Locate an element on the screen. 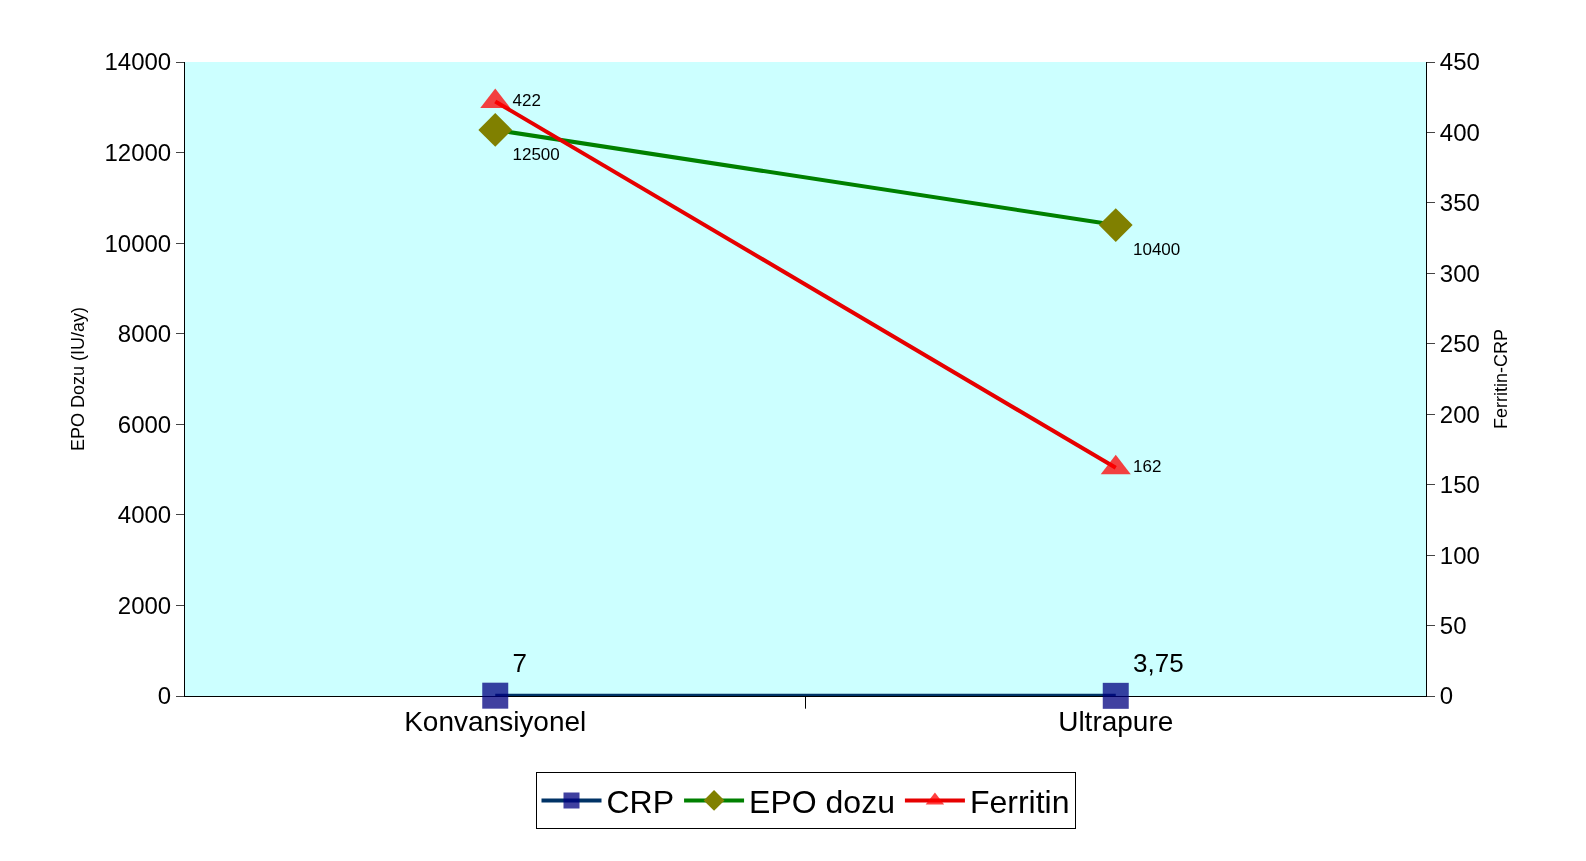 This screenshot has height=861, width=1586. legend-label: Ferritin is located at coordinates (1019, 801).